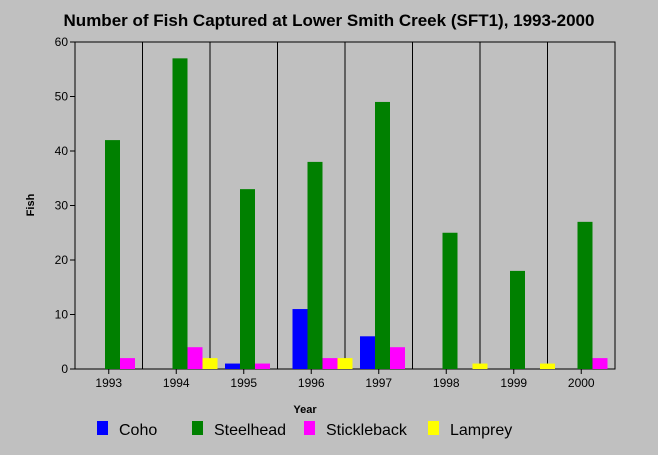 The image size is (658, 455). I want to click on legend-label-steelhead: Steelhead, so click(250, 430).